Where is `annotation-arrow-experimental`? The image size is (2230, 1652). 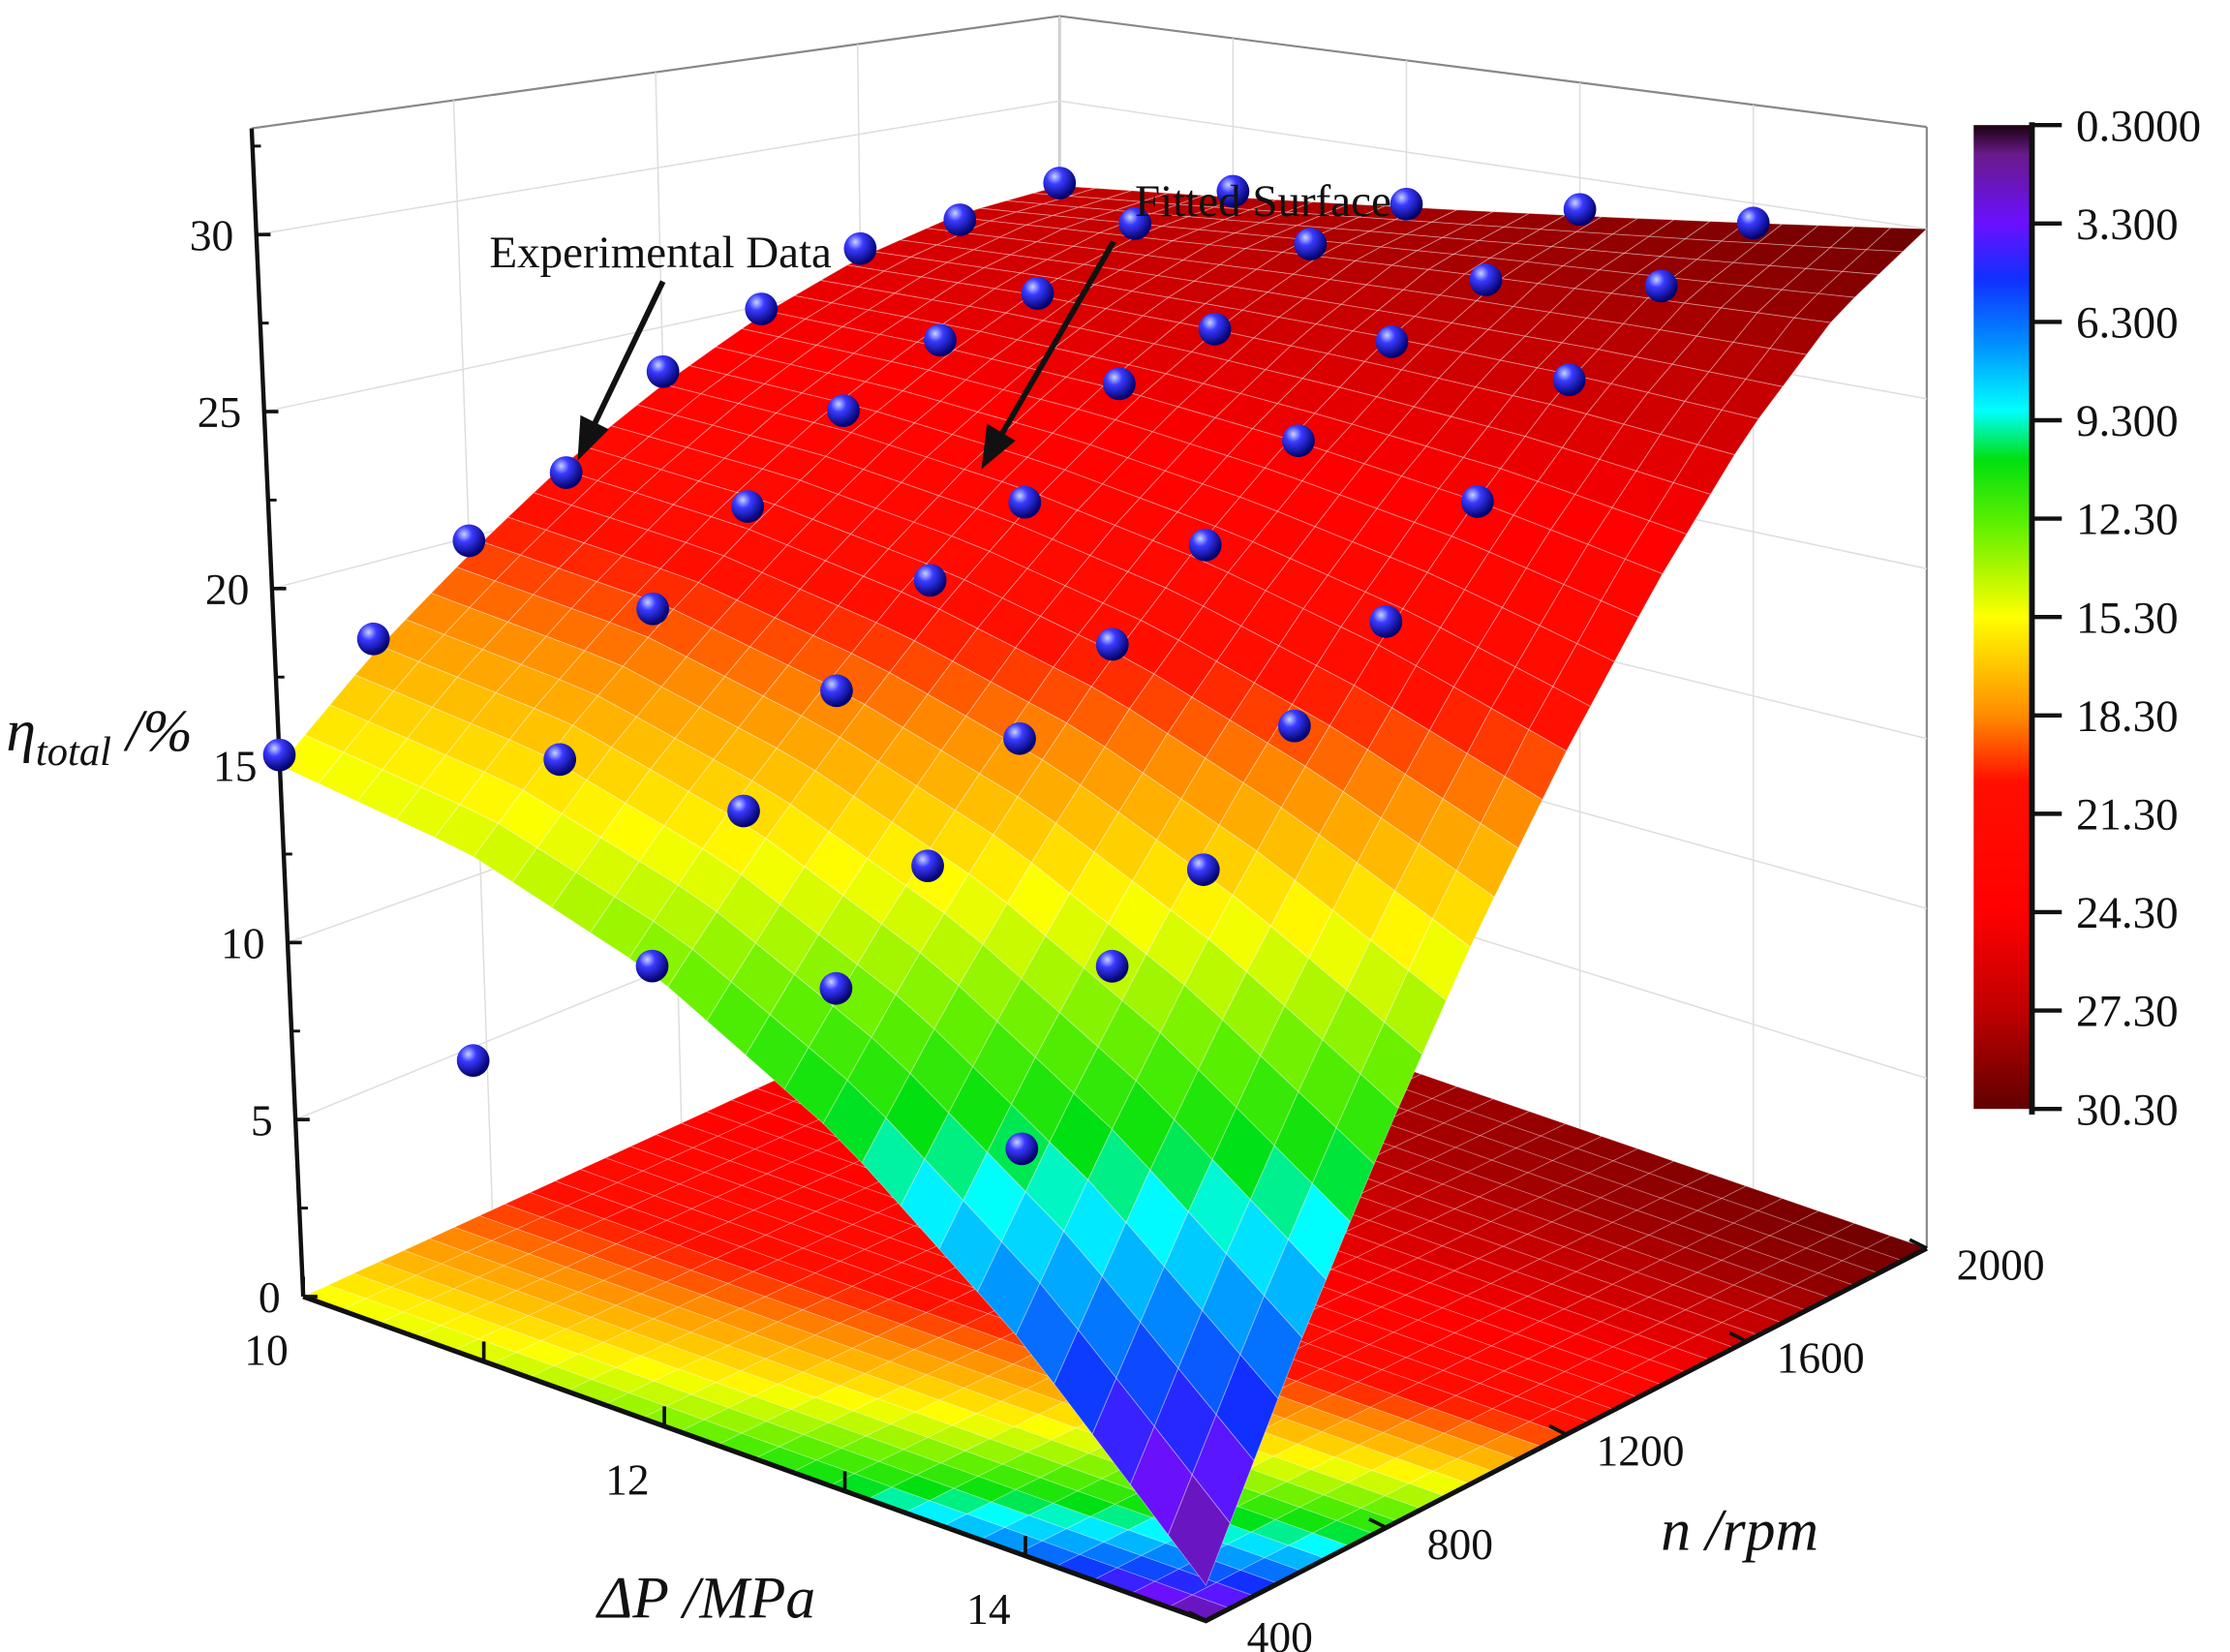
annotation-arrow-experimental is located at coordinates (621, 370).